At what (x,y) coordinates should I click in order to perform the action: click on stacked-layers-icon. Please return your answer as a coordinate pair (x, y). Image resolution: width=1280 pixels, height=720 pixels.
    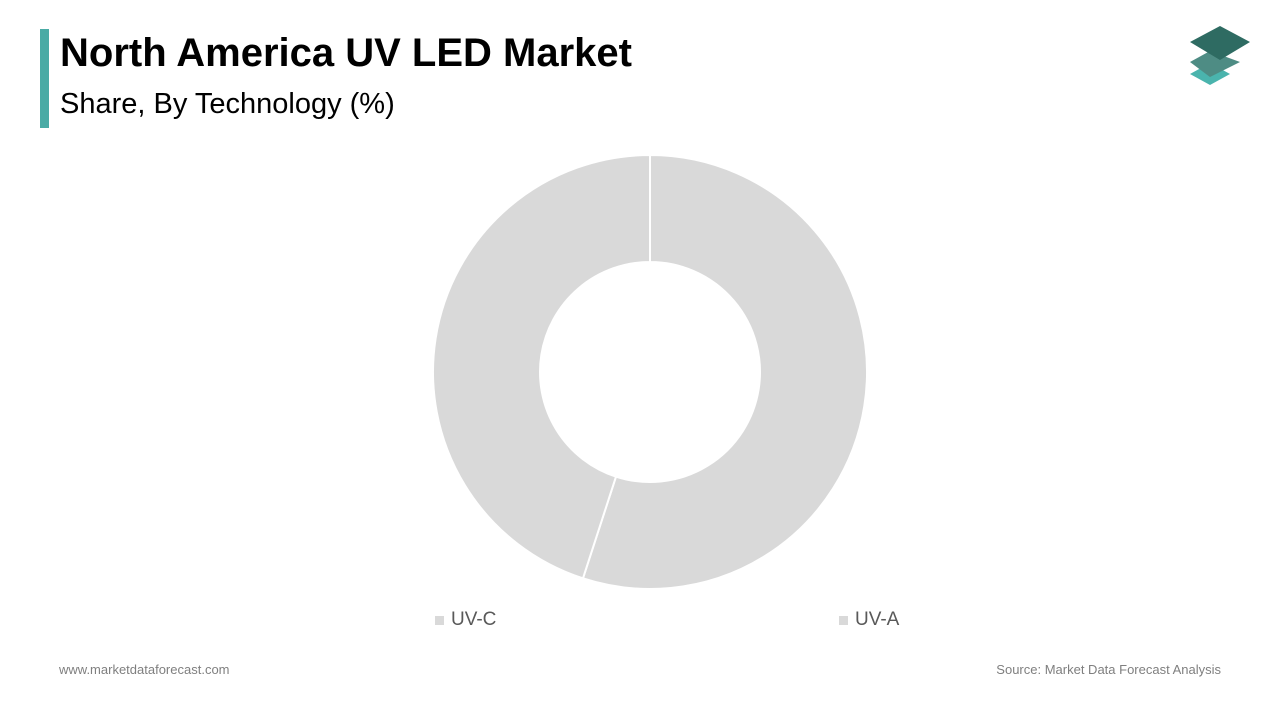
    Looking at the image, I should click on (1220, 55).